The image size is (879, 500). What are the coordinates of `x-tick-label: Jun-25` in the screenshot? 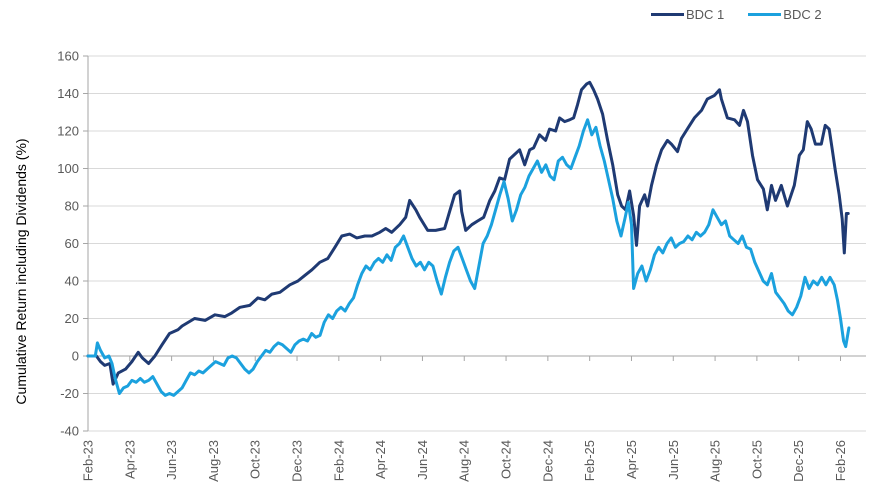 It's located at (673, 460).